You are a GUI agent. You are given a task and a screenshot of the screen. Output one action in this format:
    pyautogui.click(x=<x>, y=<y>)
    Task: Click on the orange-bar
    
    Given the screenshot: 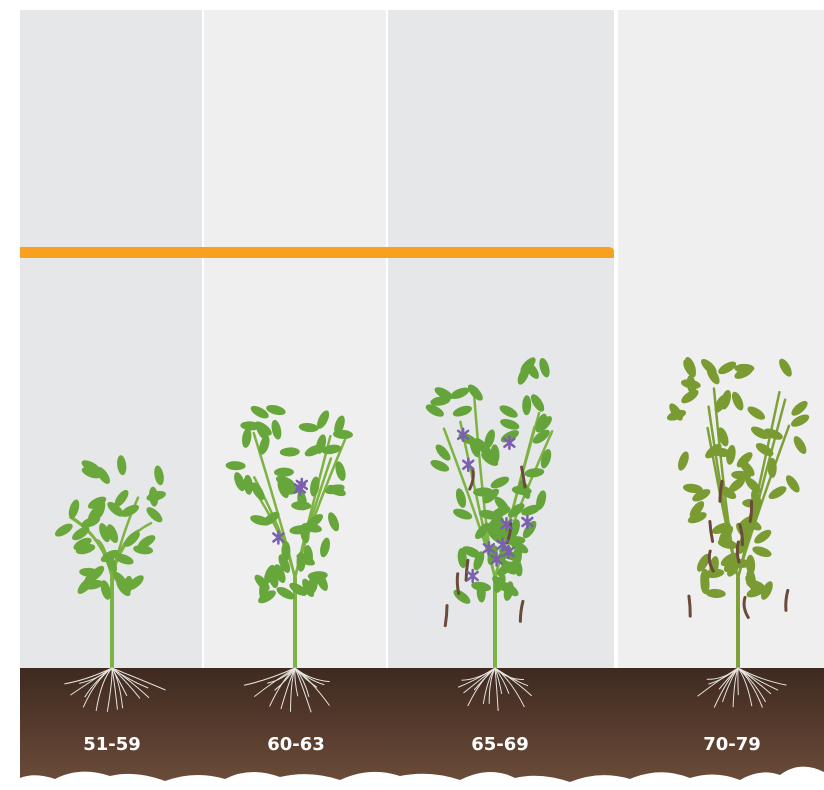 What is the action you would take?
    pyautogui.click(x=317, y=252)
    